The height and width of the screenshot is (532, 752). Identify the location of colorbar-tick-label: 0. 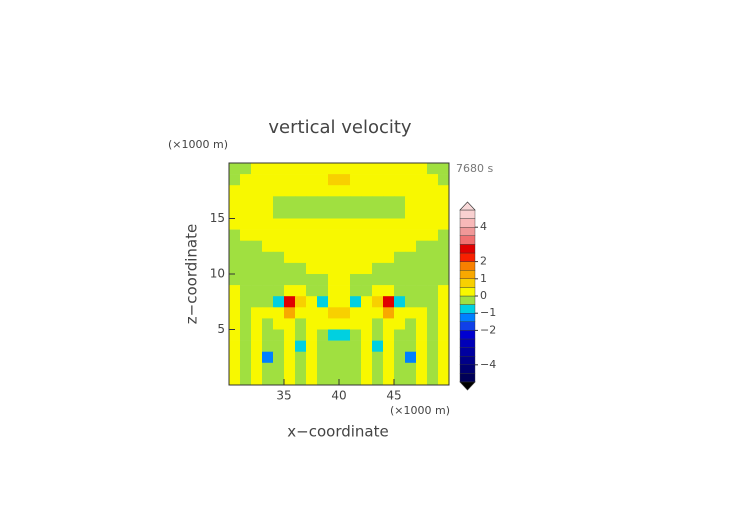
(483, 295).